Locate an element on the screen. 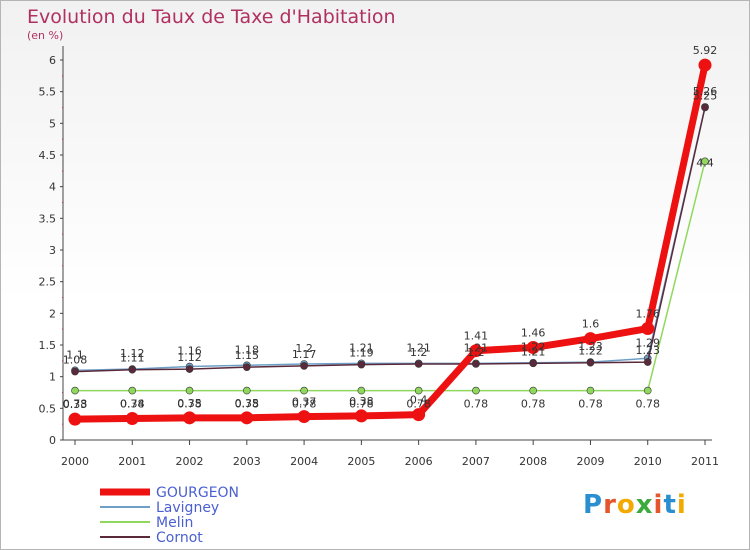 The width and height of the screenshot is (750, 550). logo-letter: P is located at coordinates (593, 505).